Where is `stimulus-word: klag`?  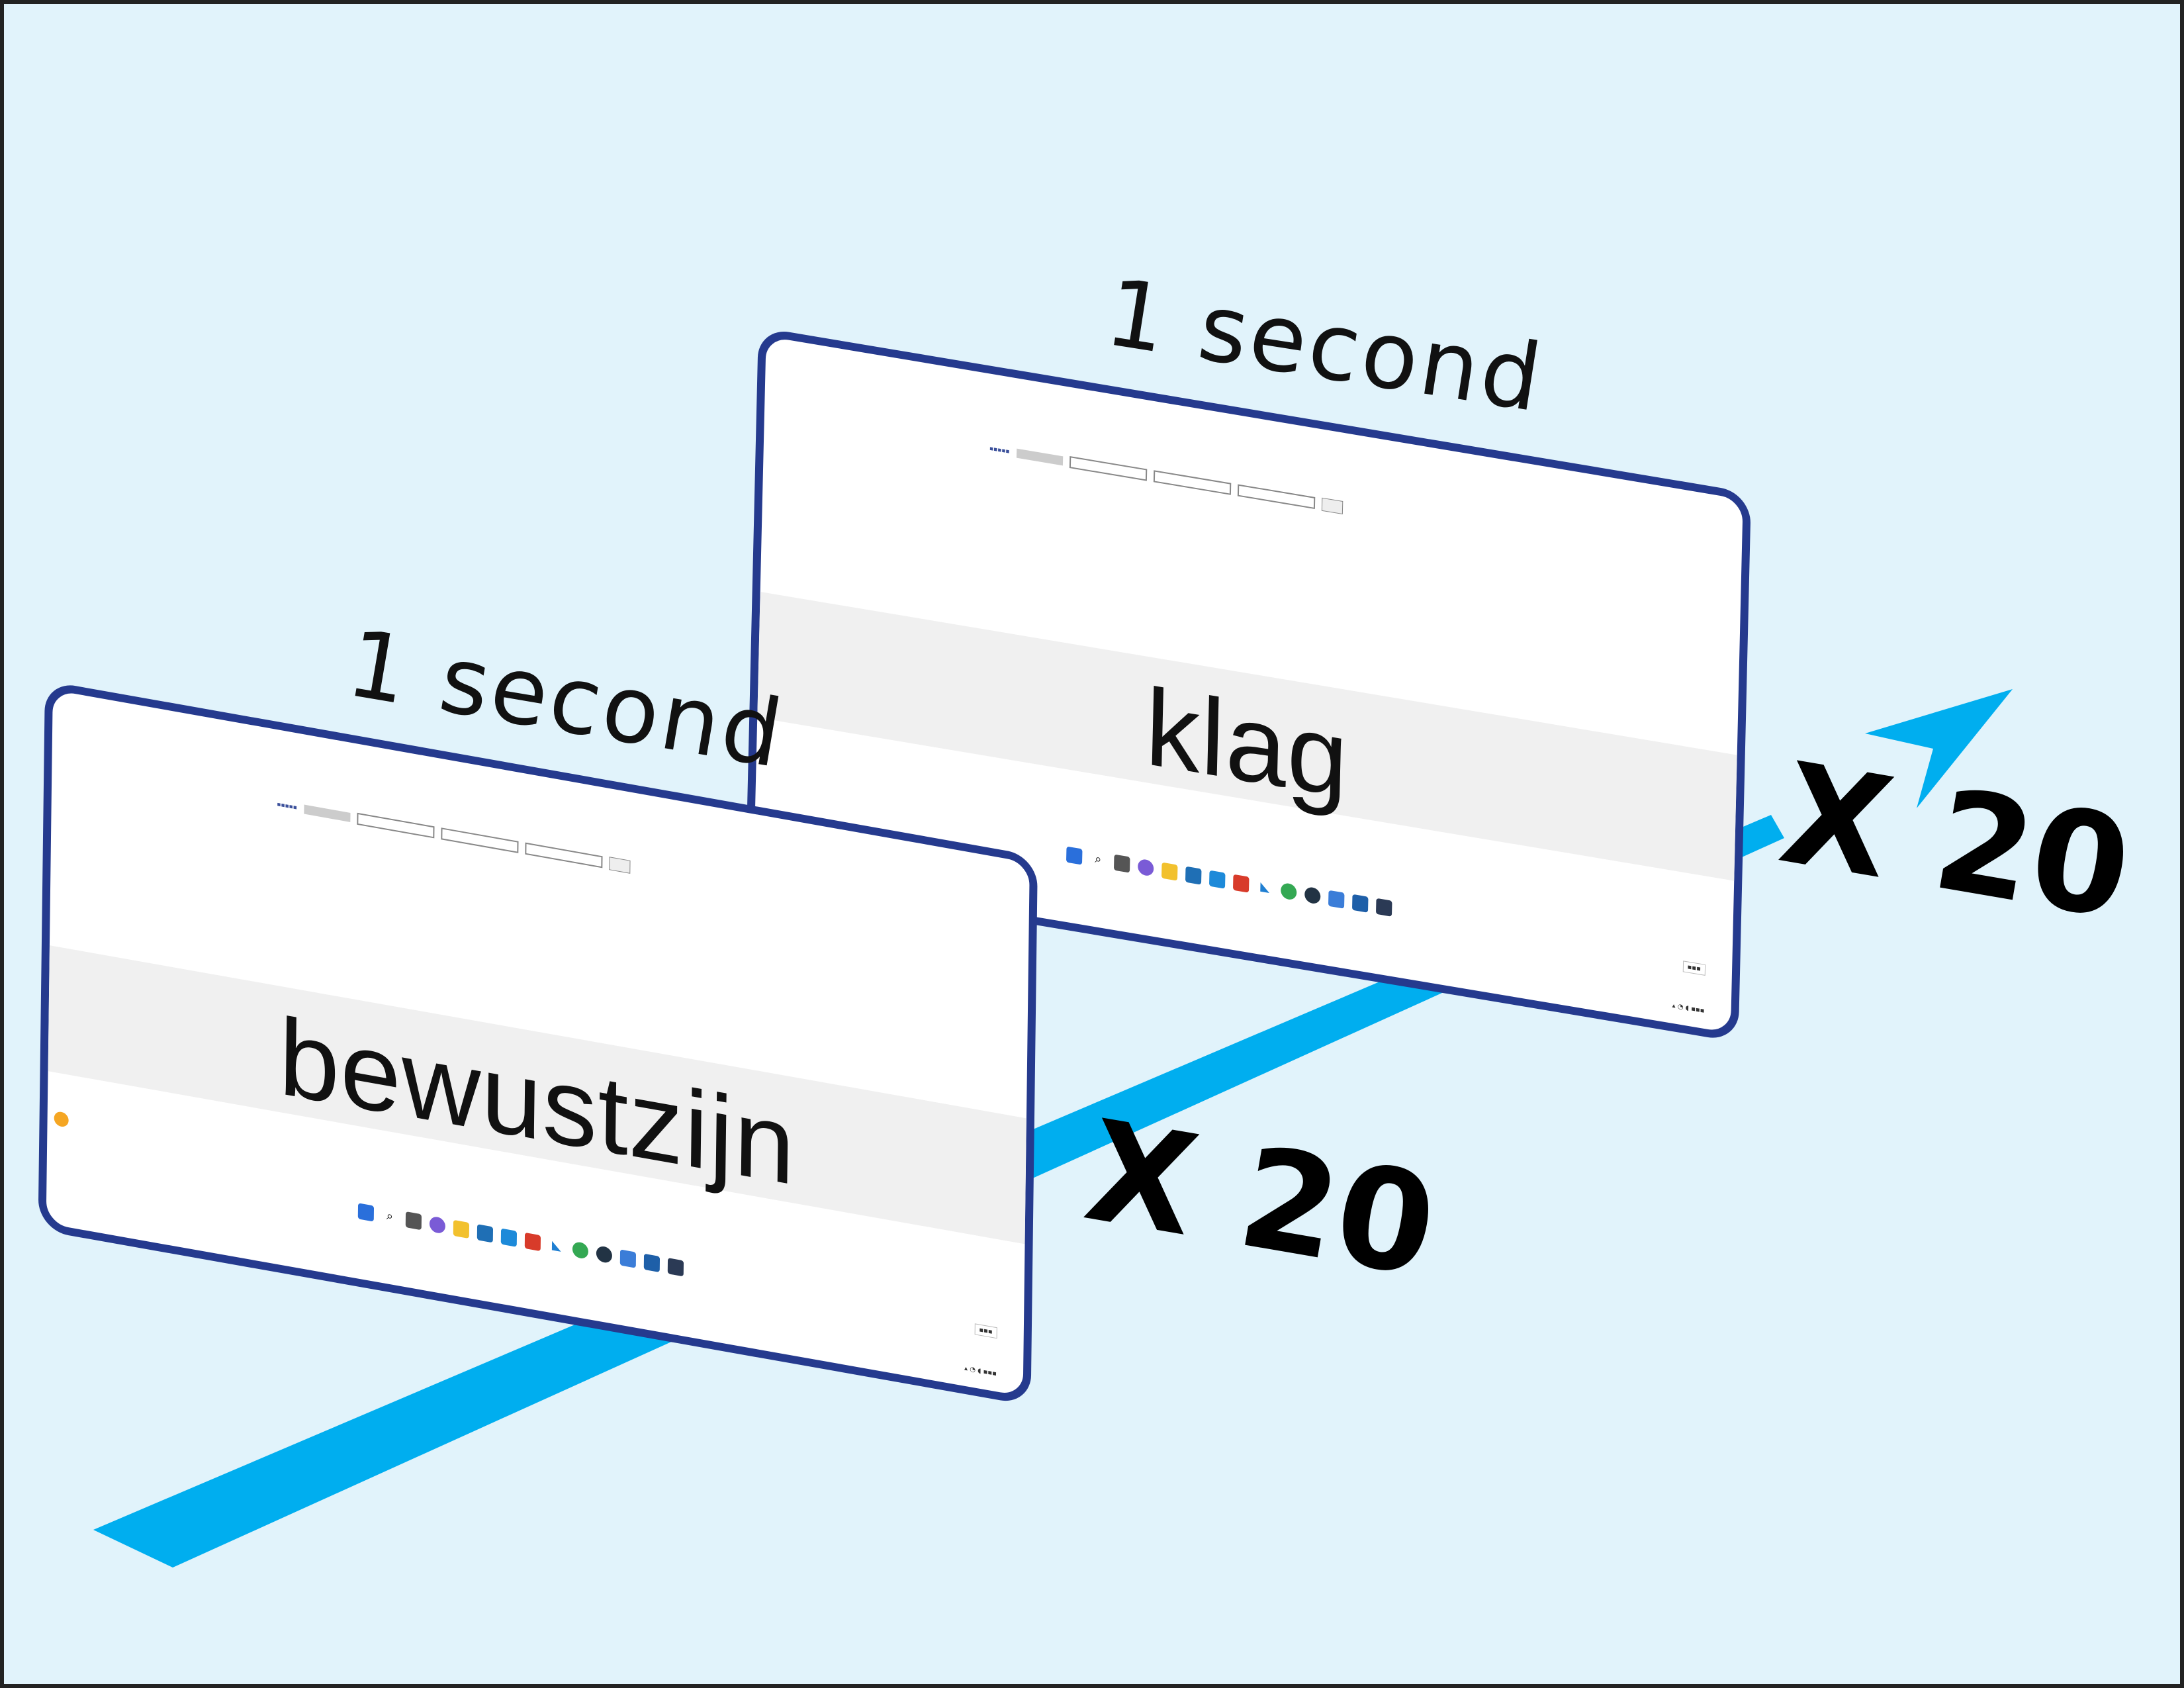 stimulus-word: klag is located at coordinates (1247, 743).